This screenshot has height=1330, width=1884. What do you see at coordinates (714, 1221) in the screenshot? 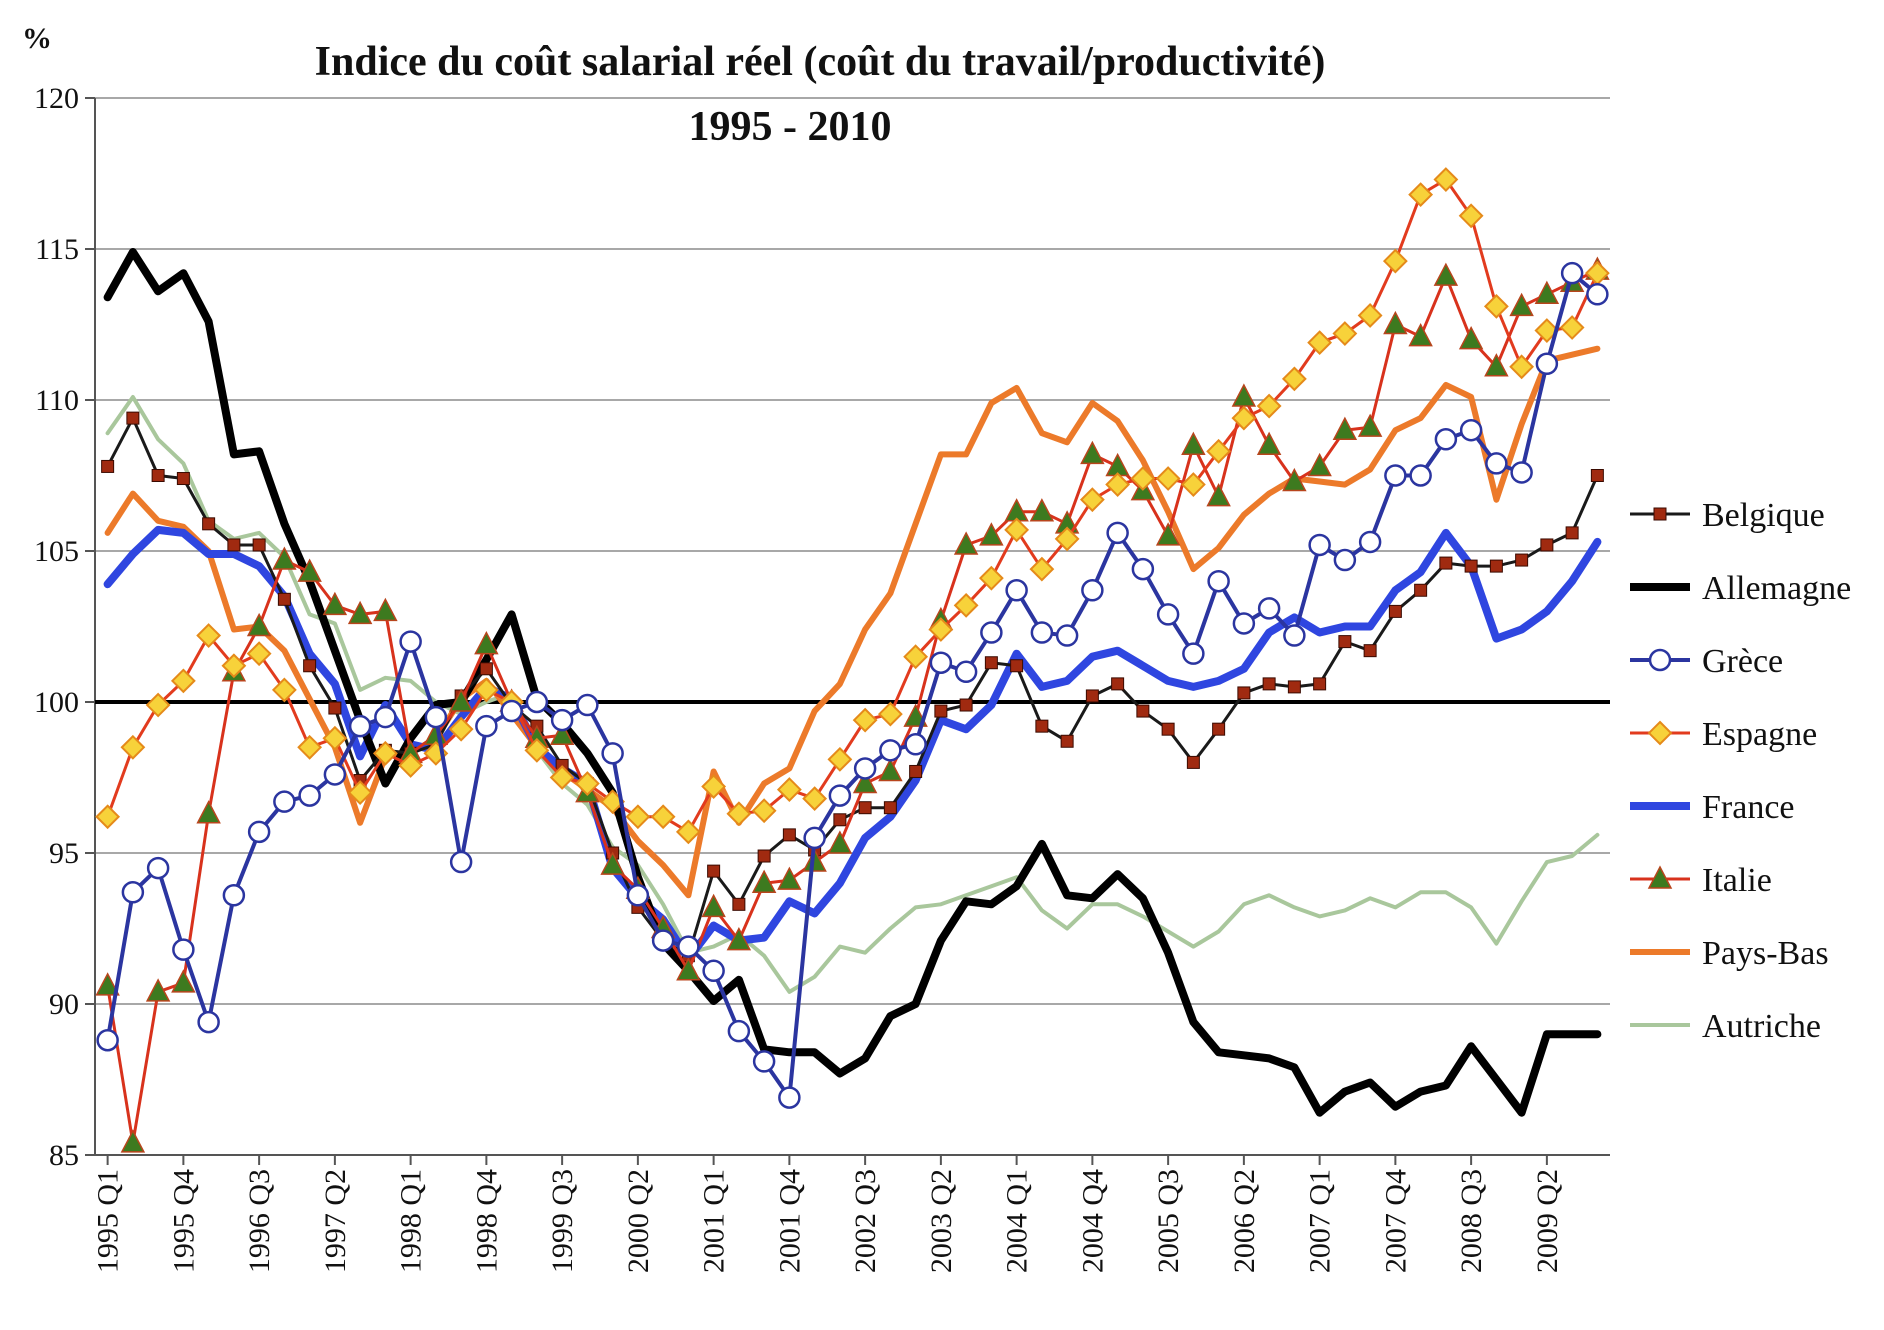
I see `x-tick-label: 2001 Q1` at bounding box center [714, 1221].